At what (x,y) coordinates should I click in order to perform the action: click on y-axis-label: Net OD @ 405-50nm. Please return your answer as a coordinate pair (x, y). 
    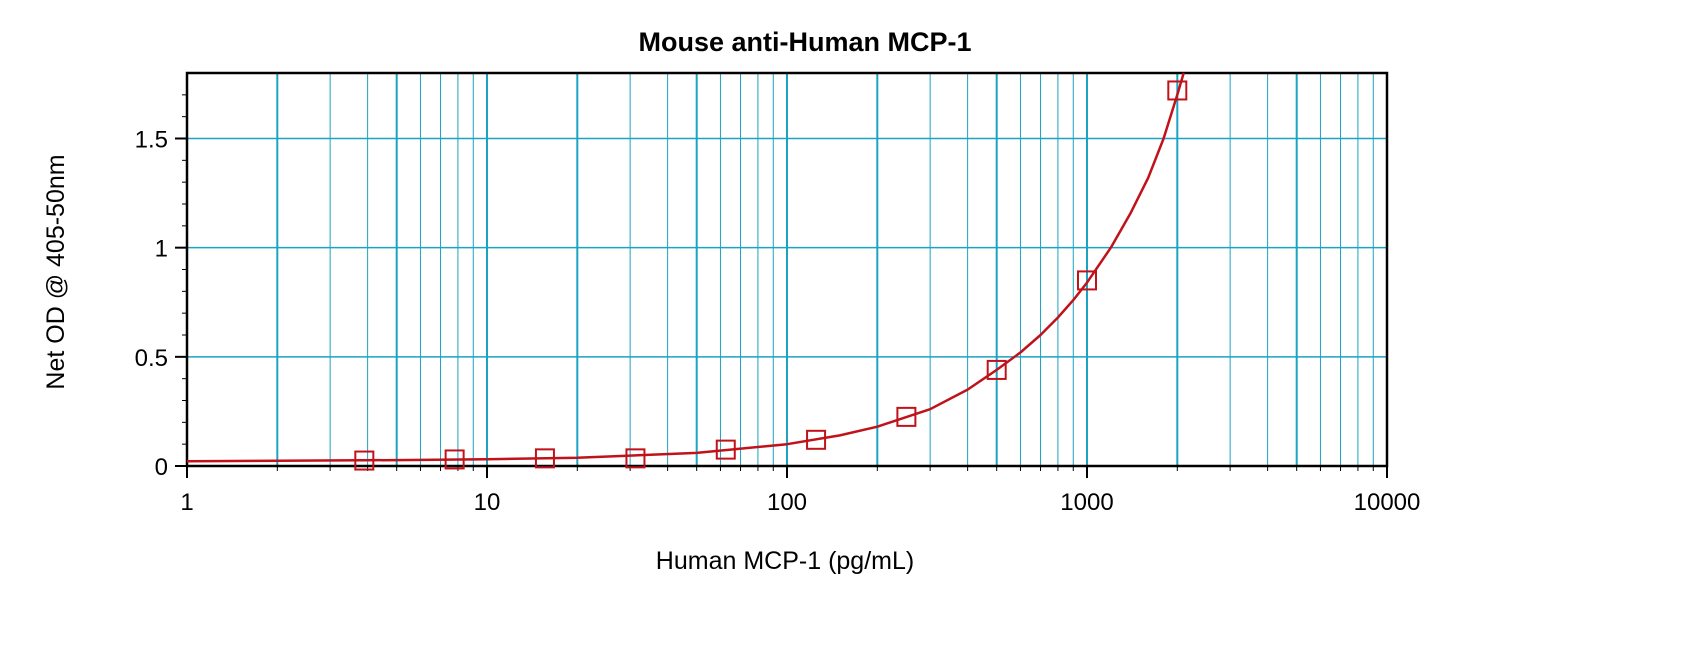
    Looking at the image, I should click on (56, 271).